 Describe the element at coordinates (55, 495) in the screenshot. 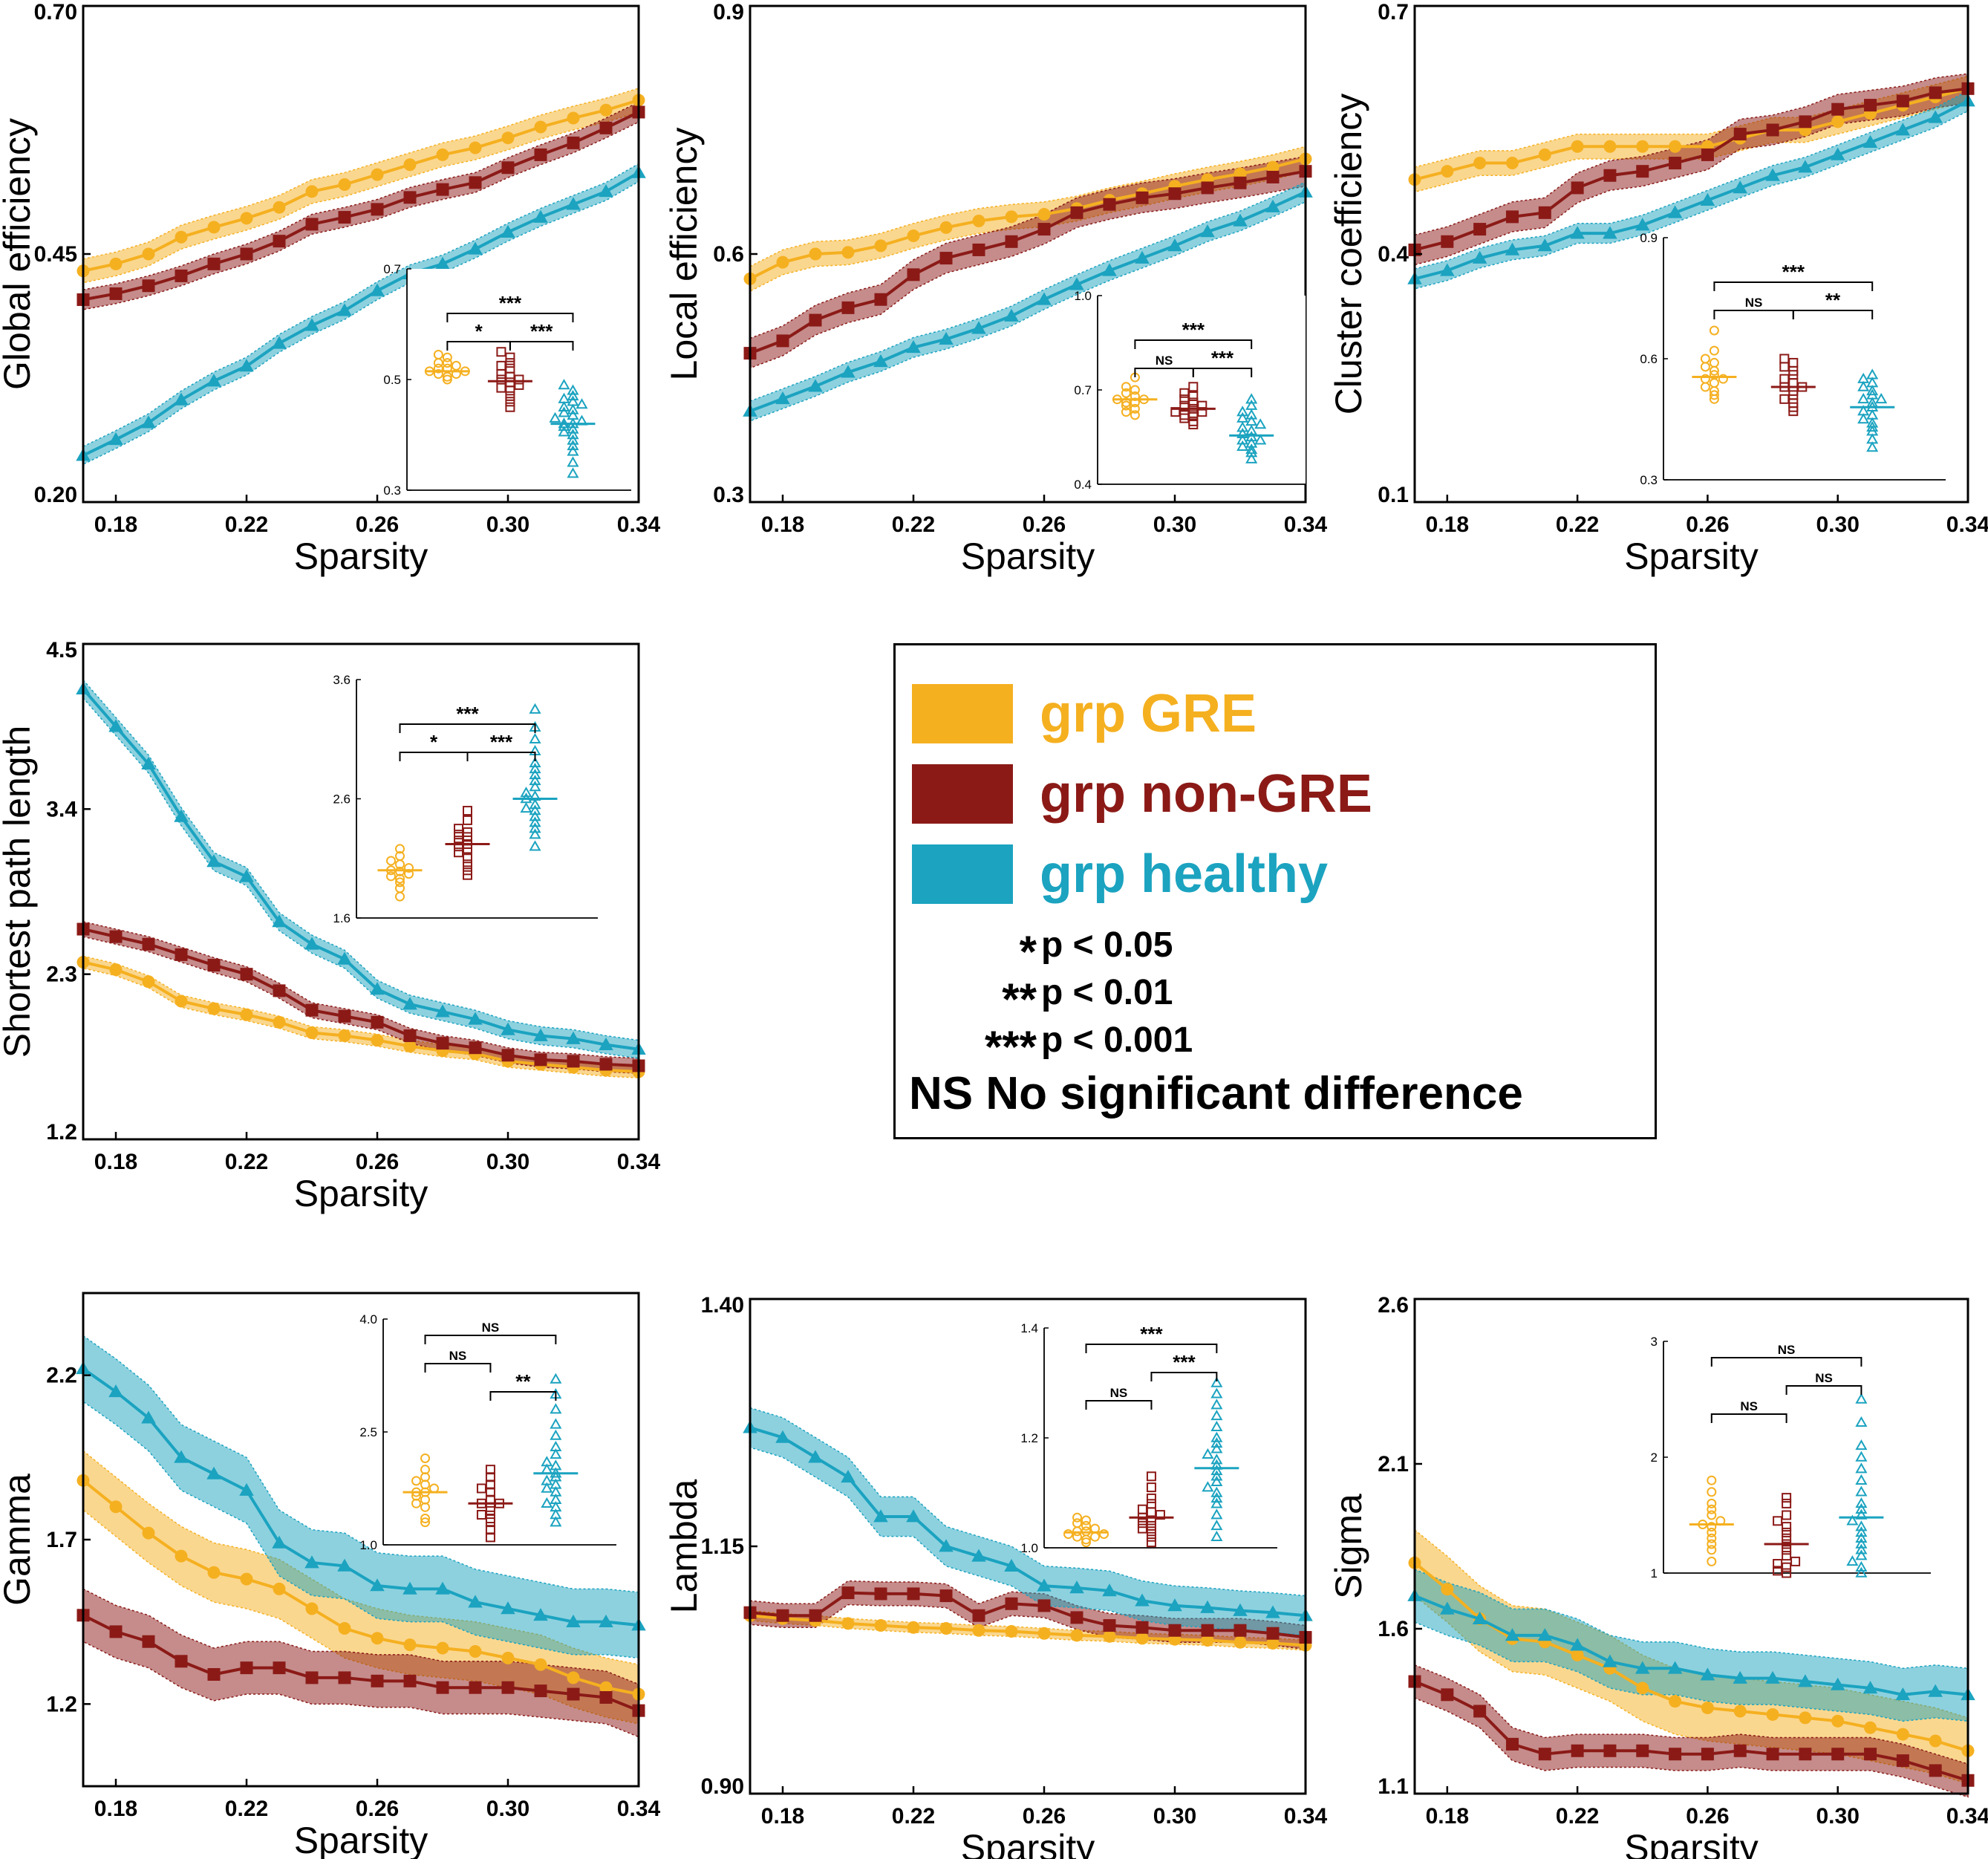

I see `y-tick-label: 0.20` at that location.